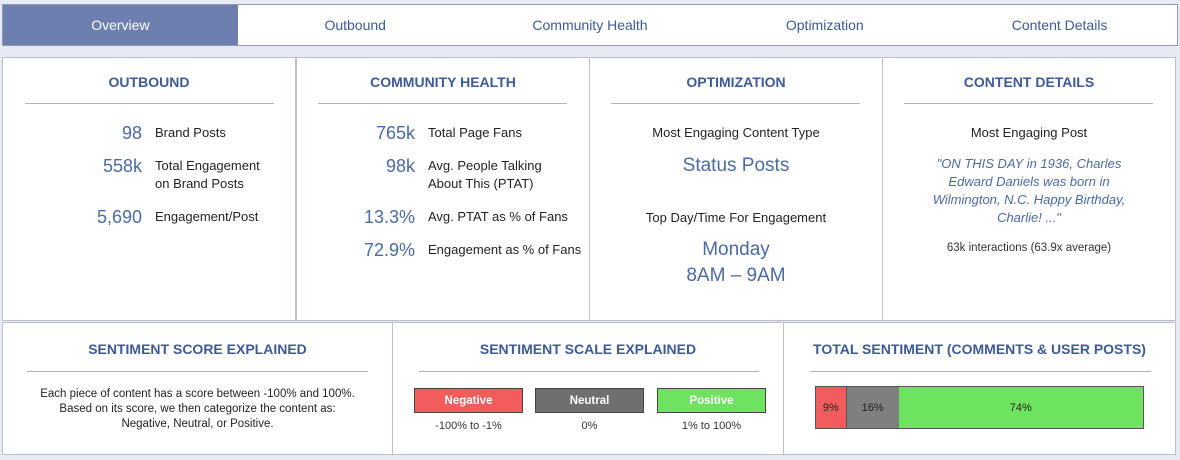 The image size is (1180, 460). Describe the element at coordinates (131, 133) in the screenshot. I see `stat-value: 98` at that location.